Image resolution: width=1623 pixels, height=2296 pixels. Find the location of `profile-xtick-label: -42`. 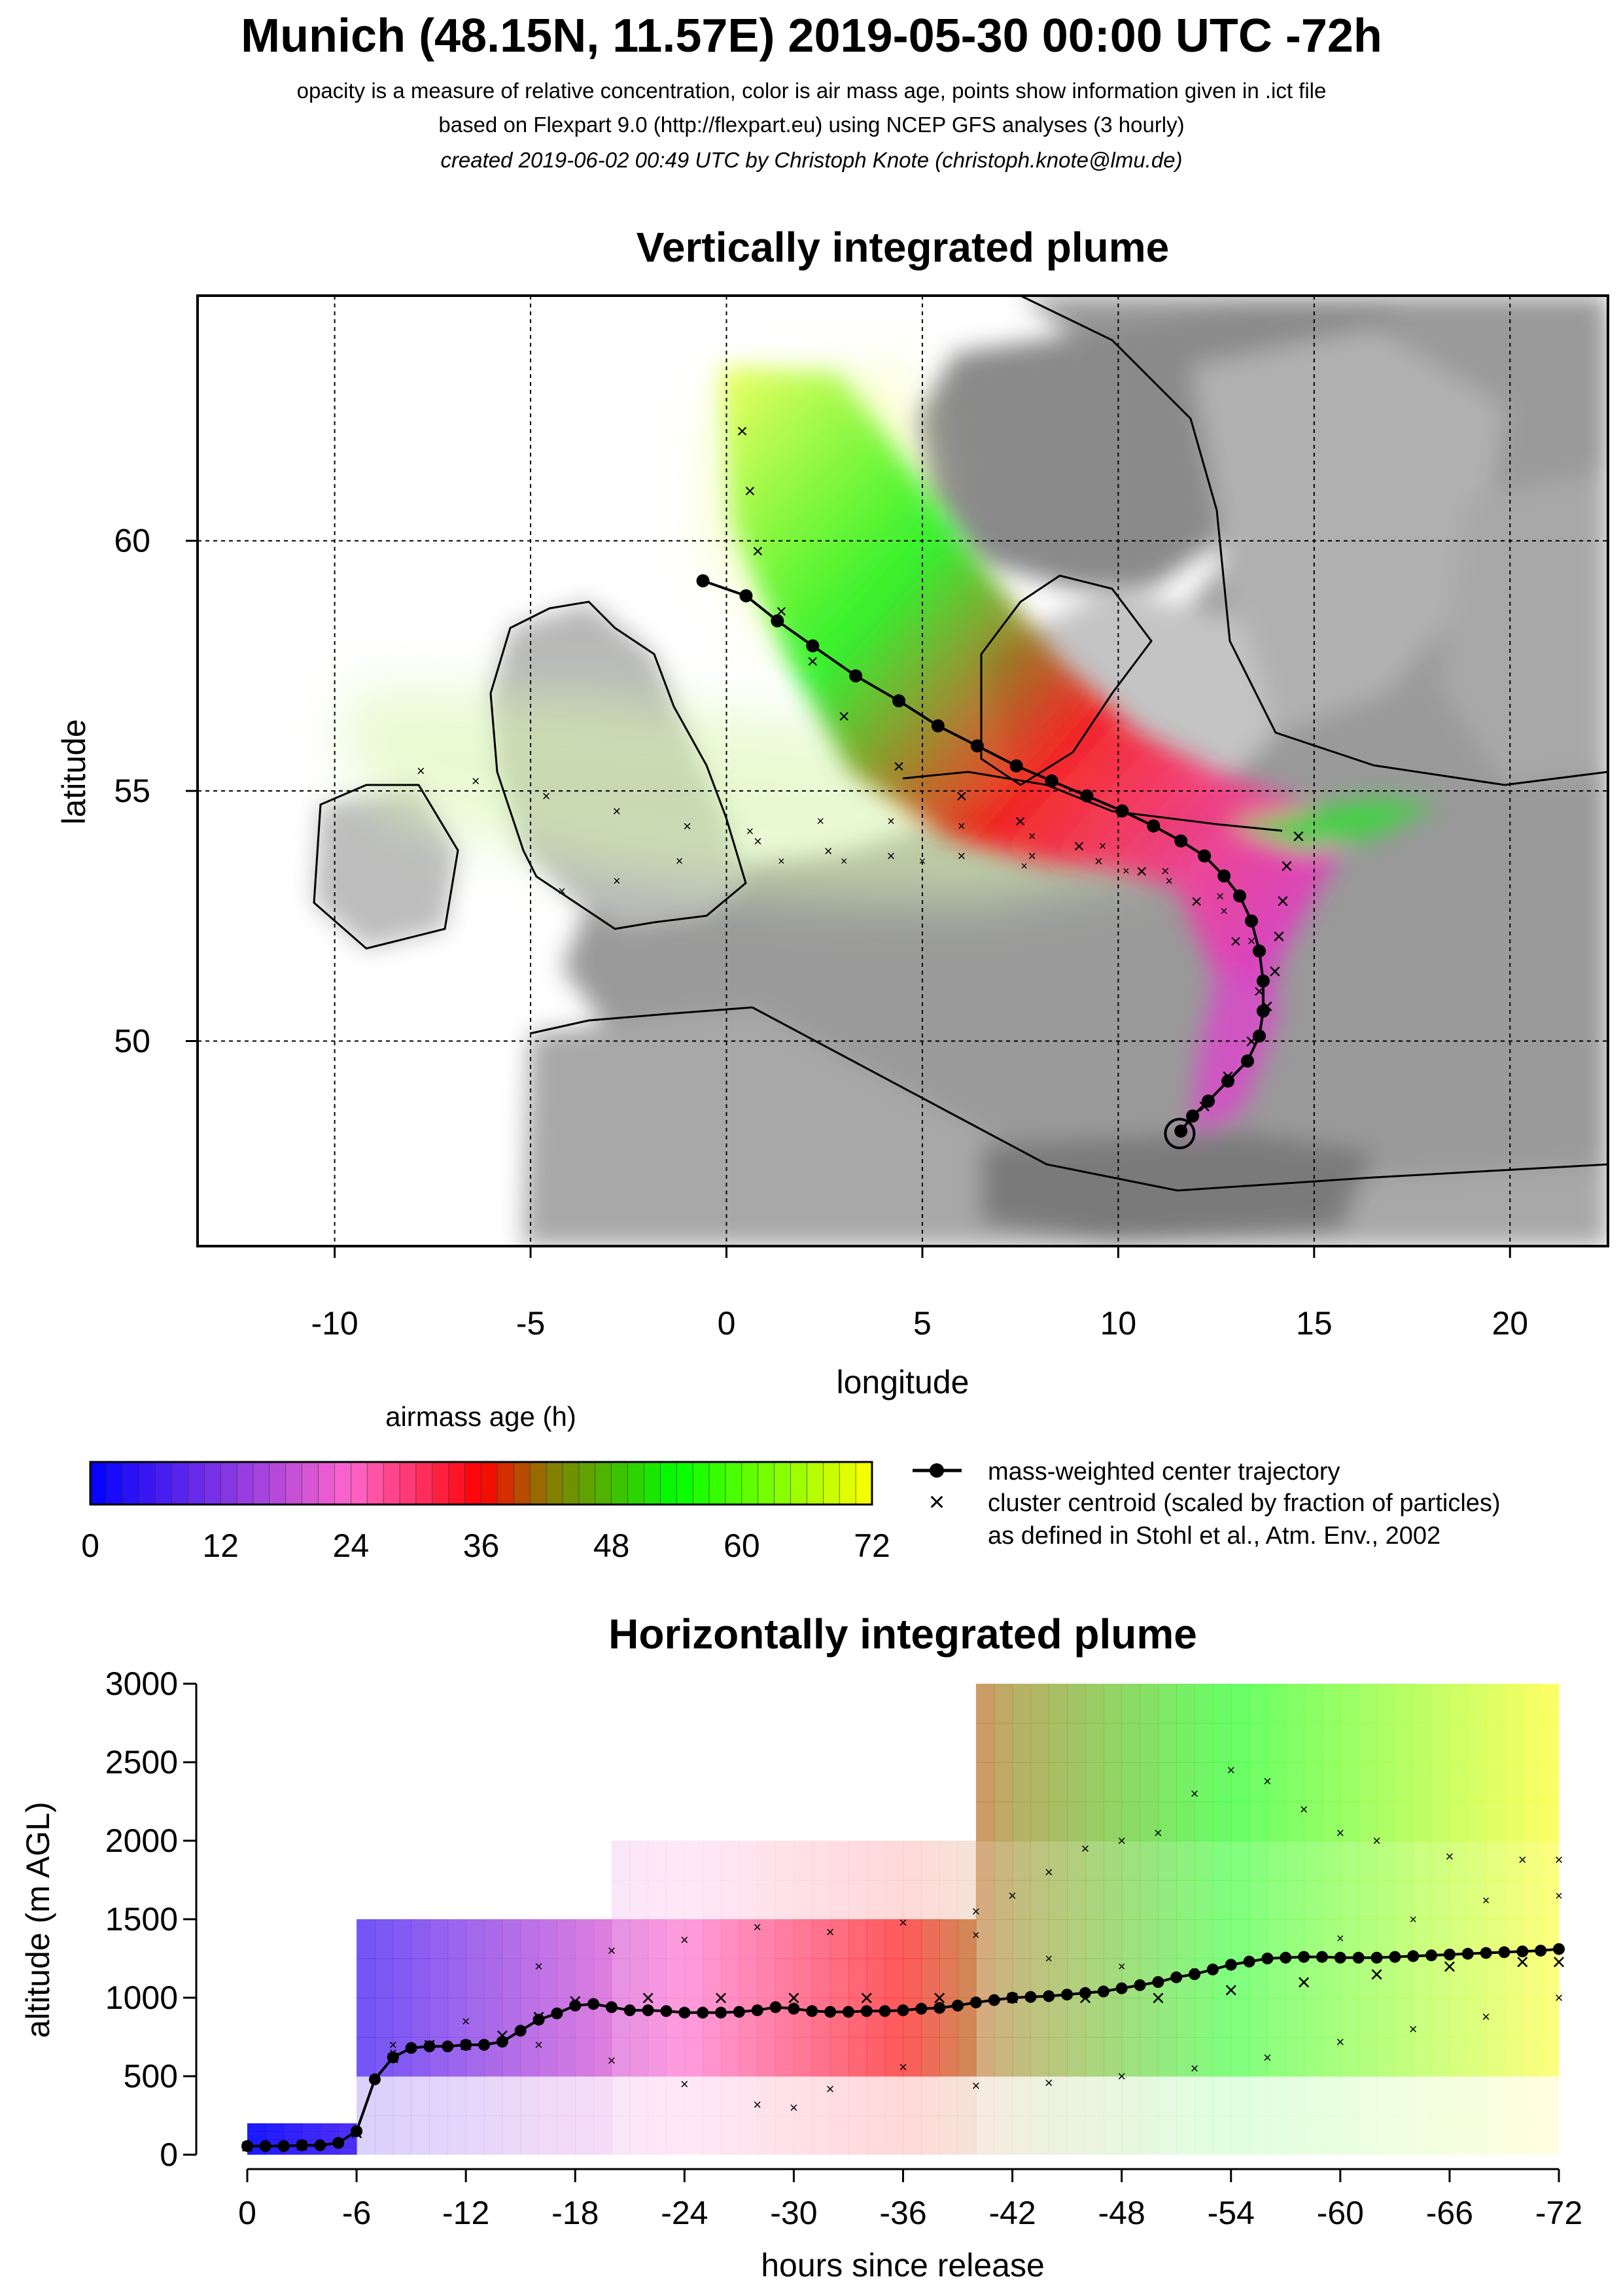

profile-xtick-label: -42 is located at coordinates (1012, 2213).